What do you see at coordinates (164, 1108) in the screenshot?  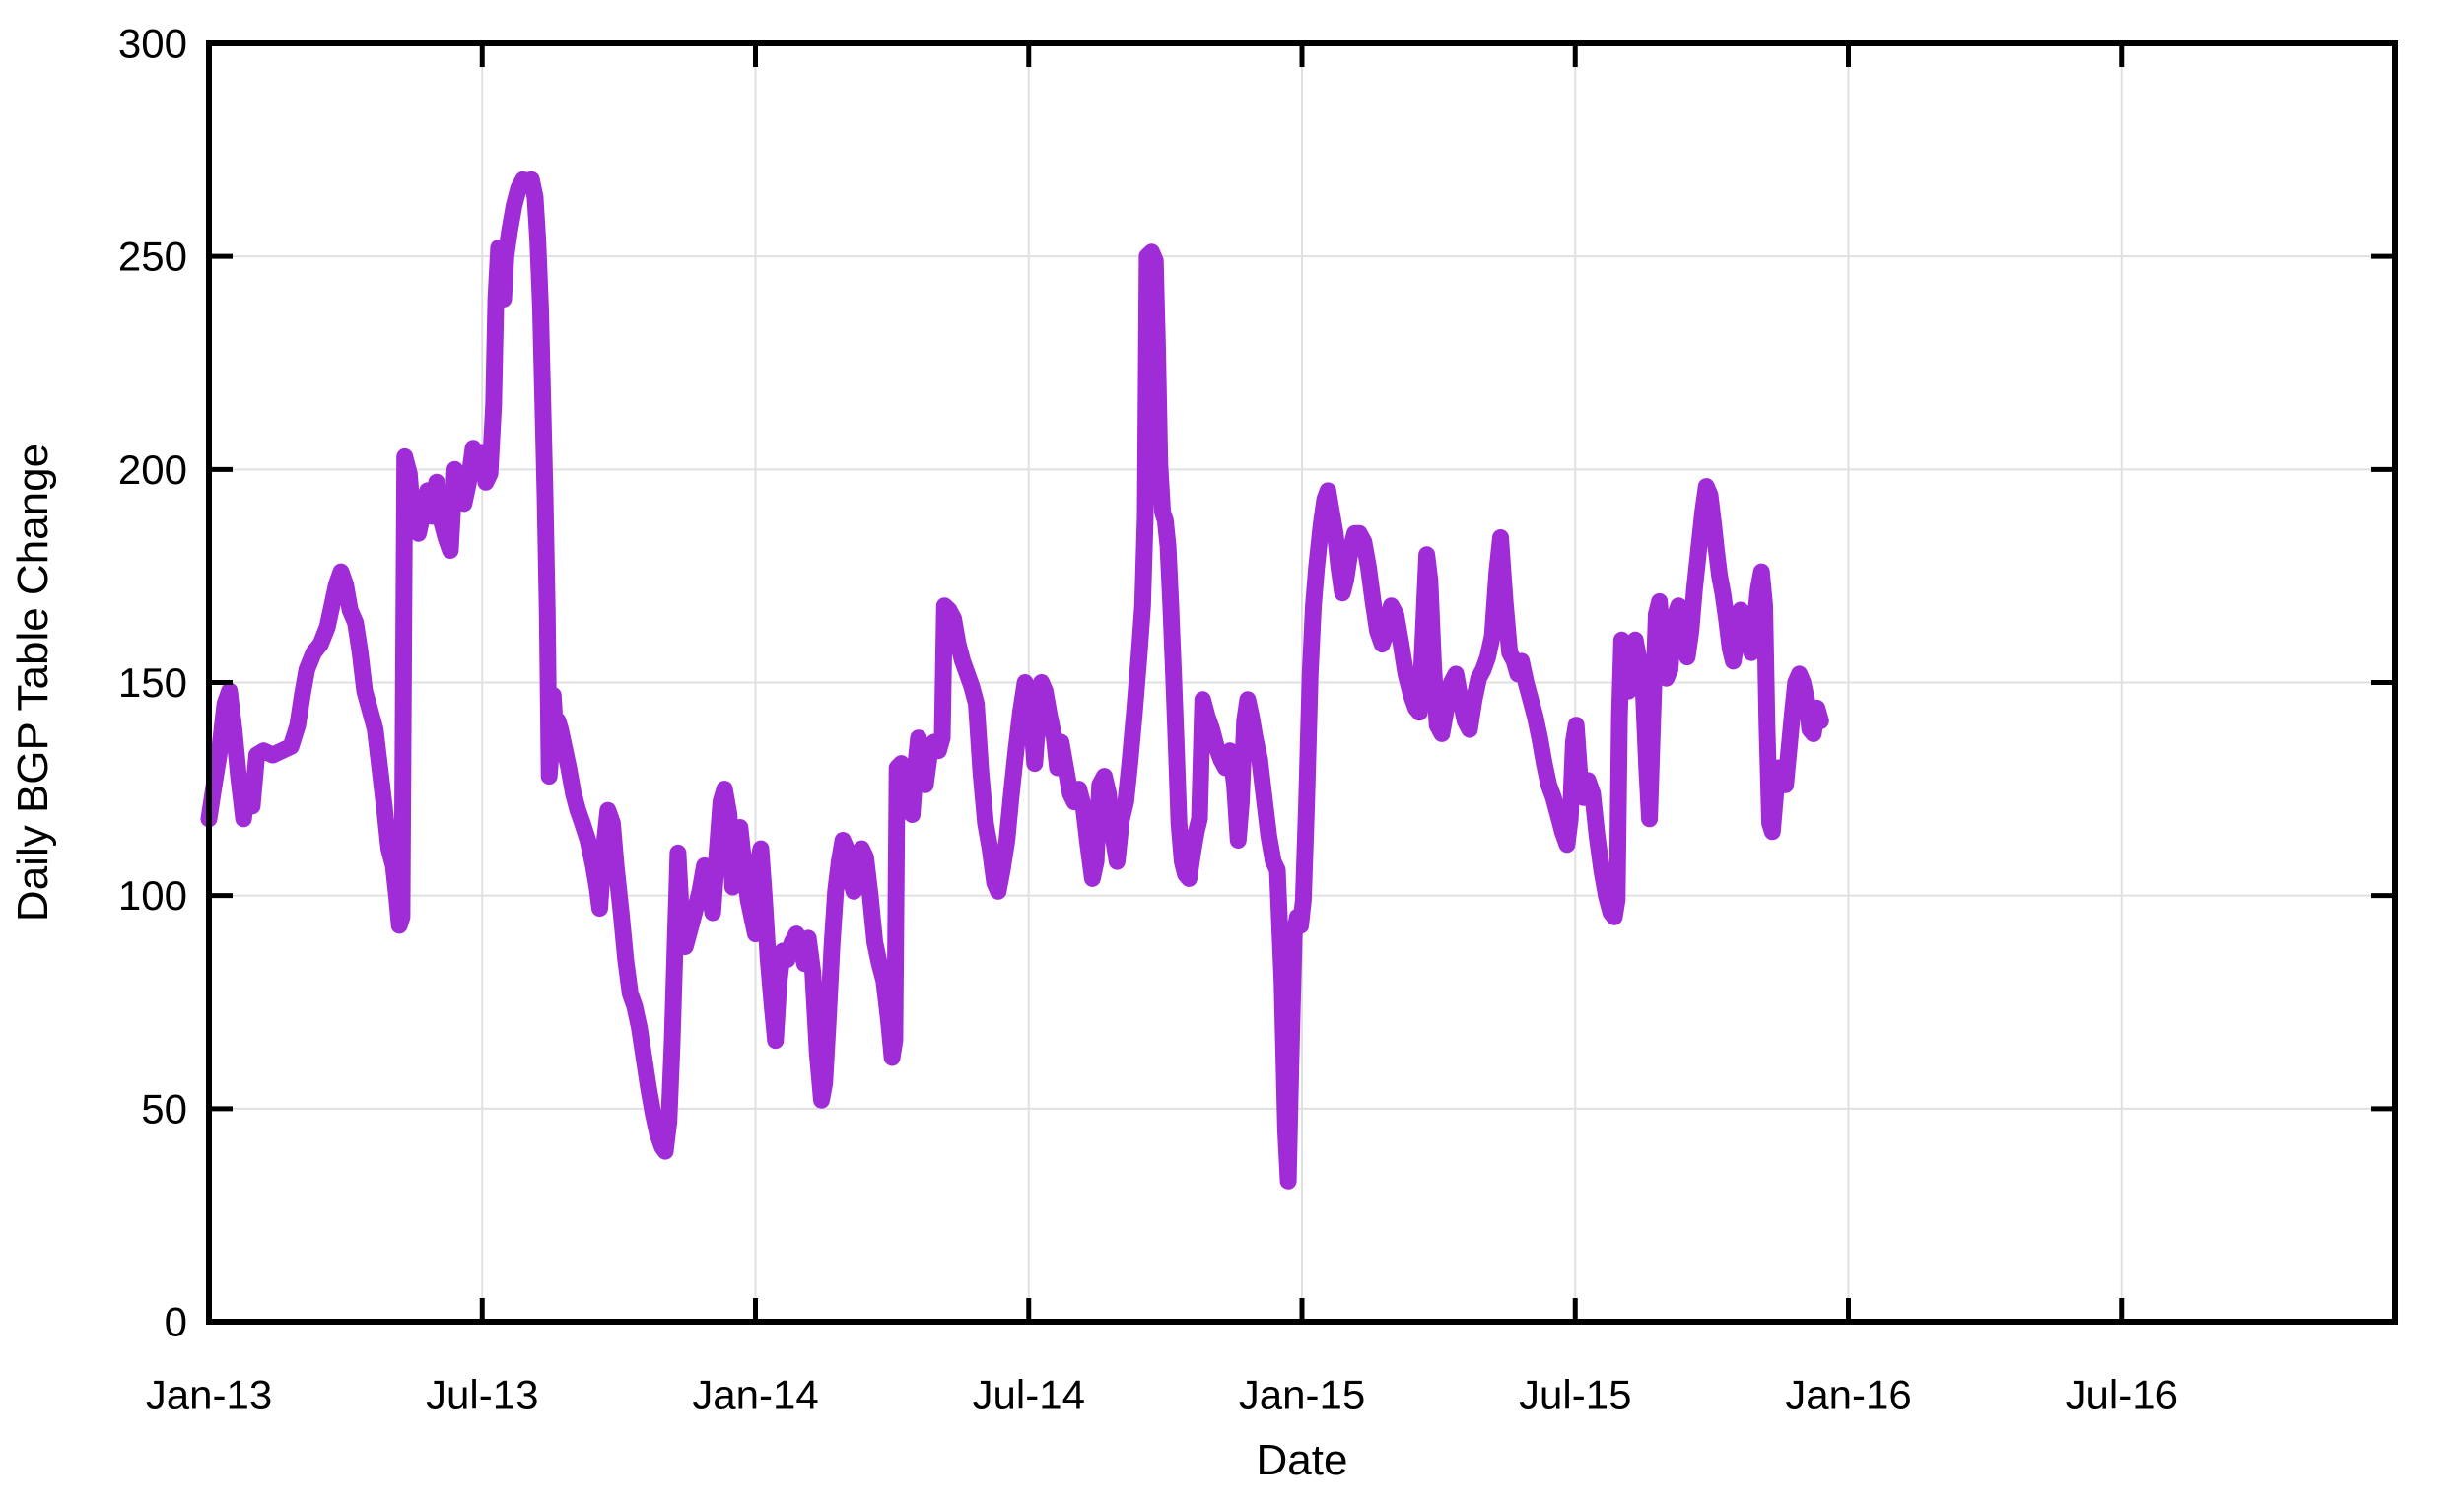 I see `y-tick-label: 50` at bounding box center [164, 1108].